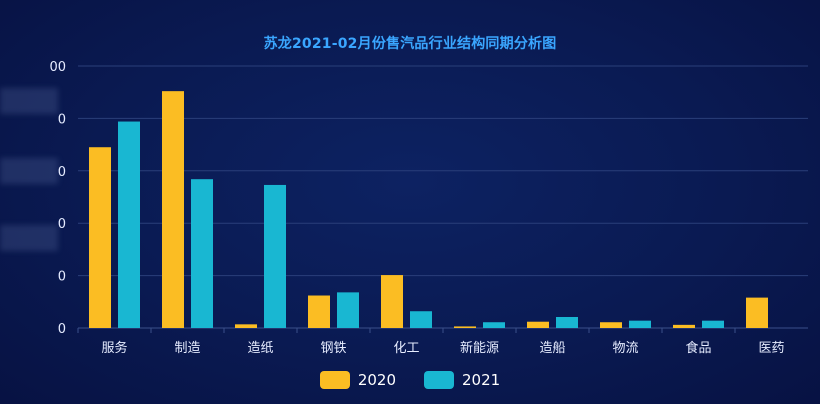 This screenshot has height=404, width=820. What do you see at coordinates (187, 348) in the screenshot?
I see `x-category-label: 制造` at bounding box center [187, 348].